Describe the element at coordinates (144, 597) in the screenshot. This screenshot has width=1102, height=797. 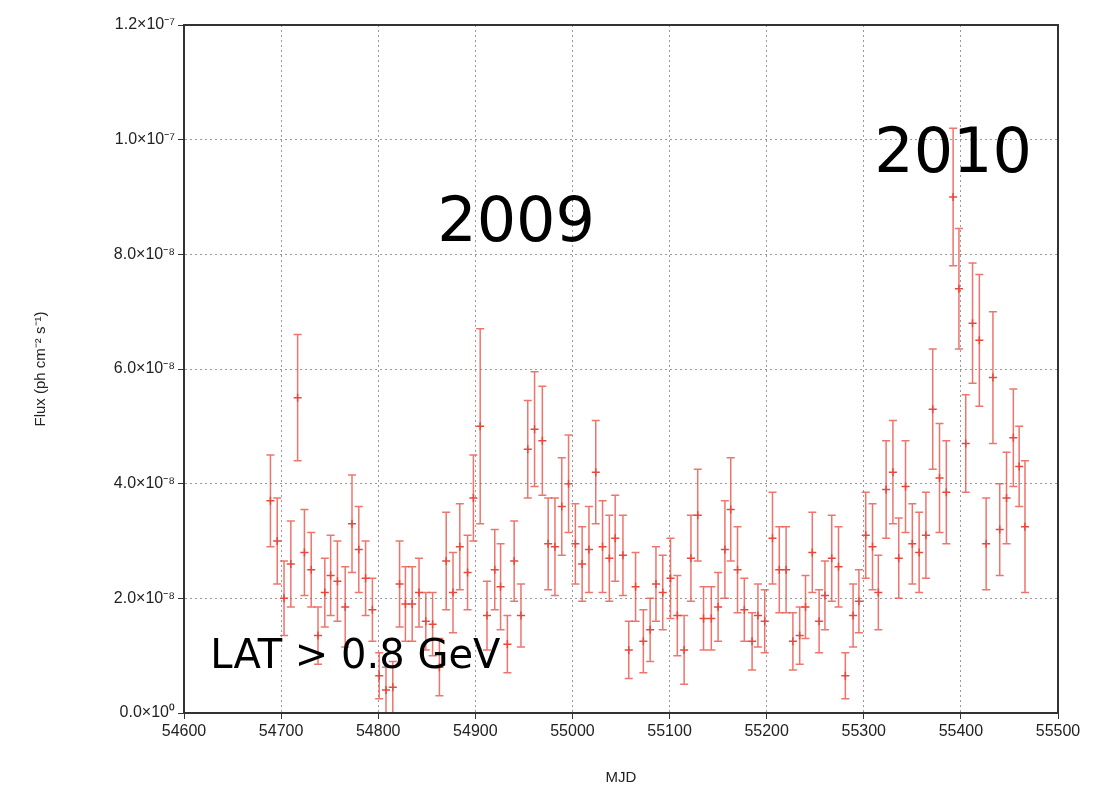
I see `y-tick-label: 2.0×10⁻⁸` at that location.